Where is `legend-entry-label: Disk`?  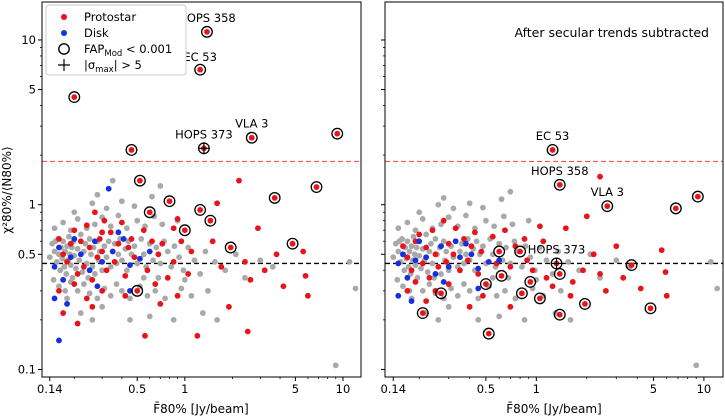 legend-entry-label: Disk is located at coordinates (96, 33).